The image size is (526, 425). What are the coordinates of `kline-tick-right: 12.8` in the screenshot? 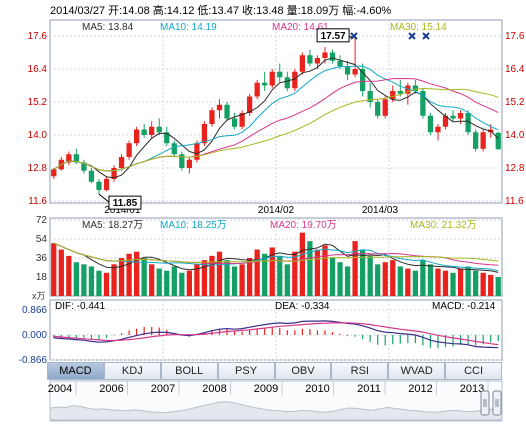 It's located at (515, 168).